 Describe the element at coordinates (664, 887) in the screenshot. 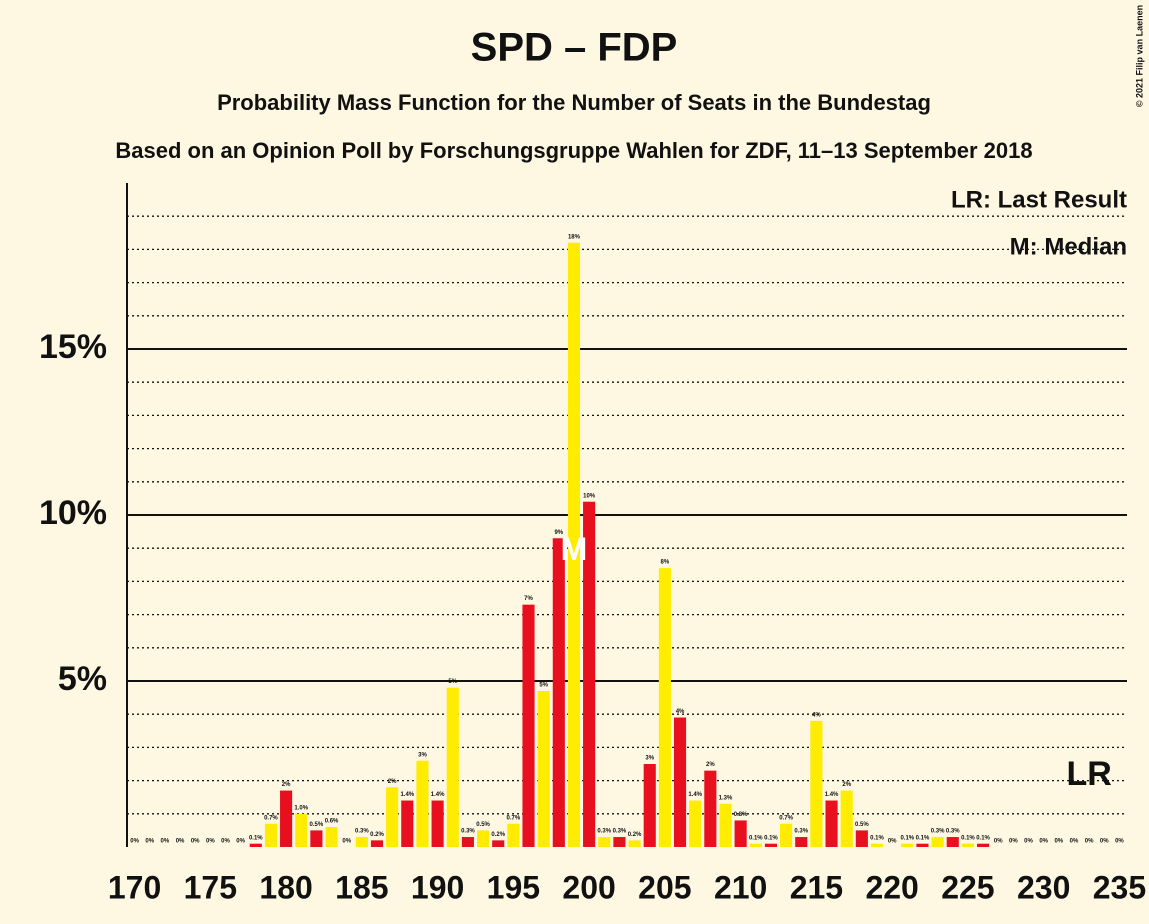

I see `x-tick-label: 205` at that location.